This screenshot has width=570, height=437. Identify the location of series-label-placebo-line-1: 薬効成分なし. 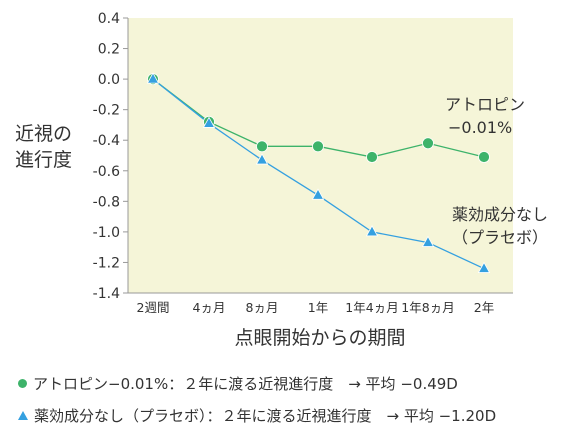
(500, 214).